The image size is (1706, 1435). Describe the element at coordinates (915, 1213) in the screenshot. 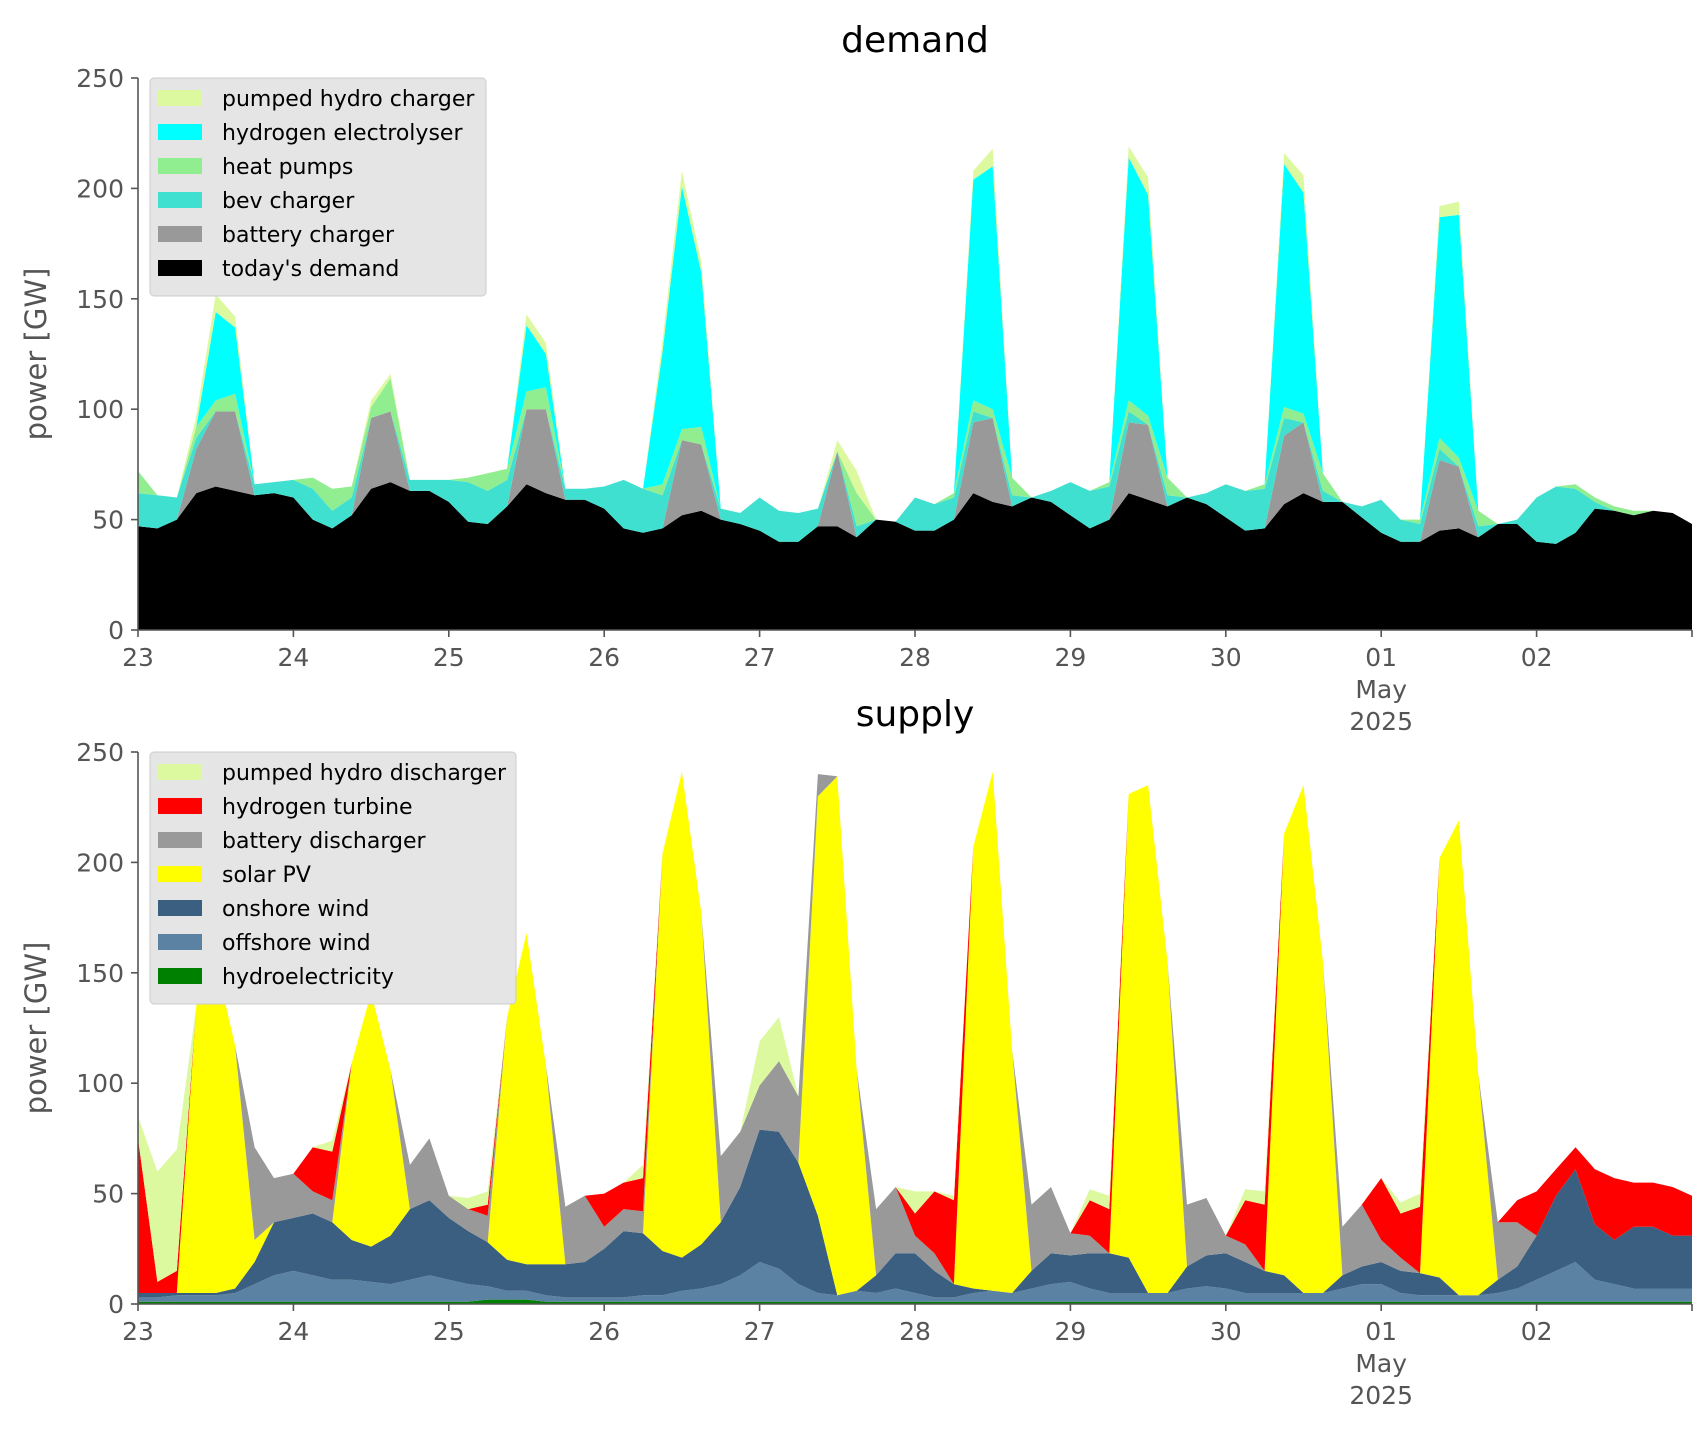

I see `area-onshore-wind` at that location.